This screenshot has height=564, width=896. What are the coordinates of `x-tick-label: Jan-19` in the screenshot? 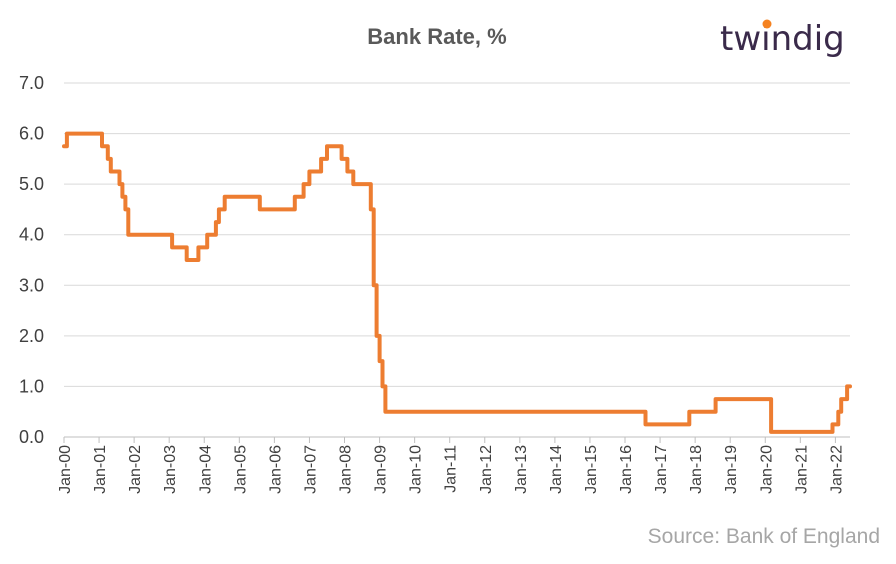 It's located at (731, 469).